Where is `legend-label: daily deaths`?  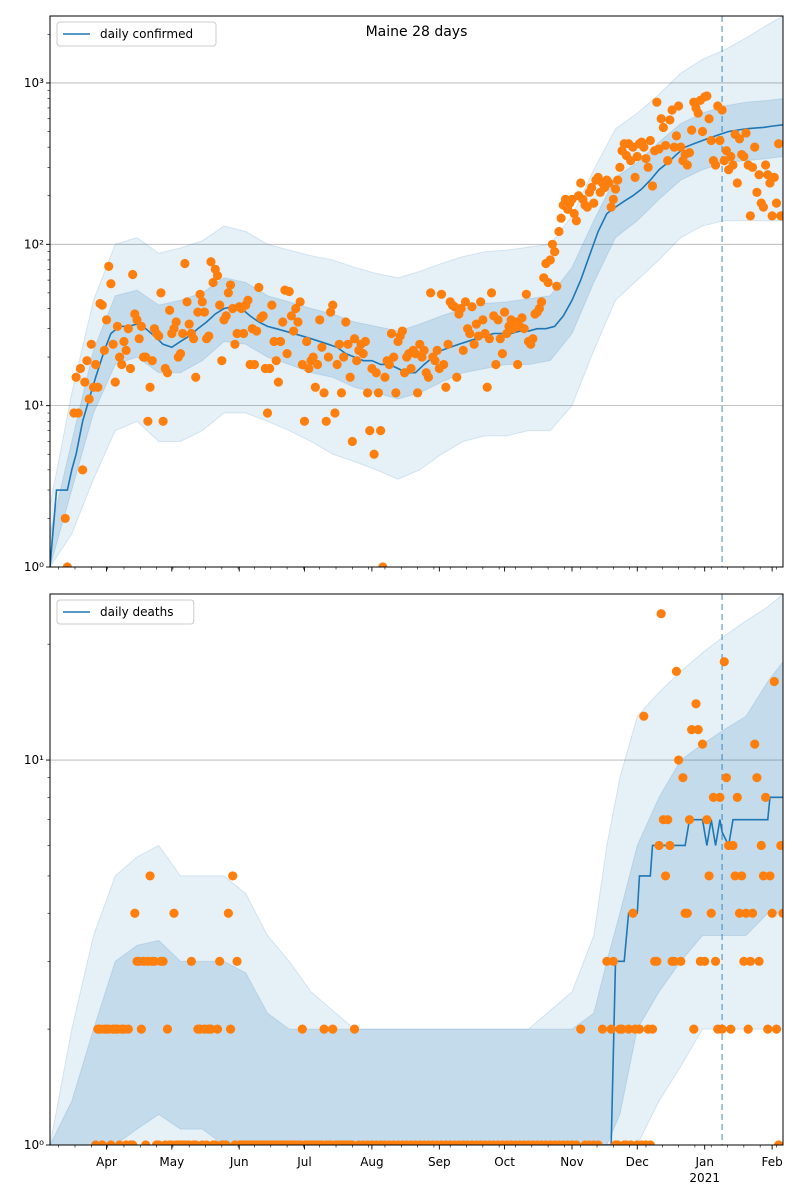
legend-label: daily deaths is located at coordinates (136, 612).